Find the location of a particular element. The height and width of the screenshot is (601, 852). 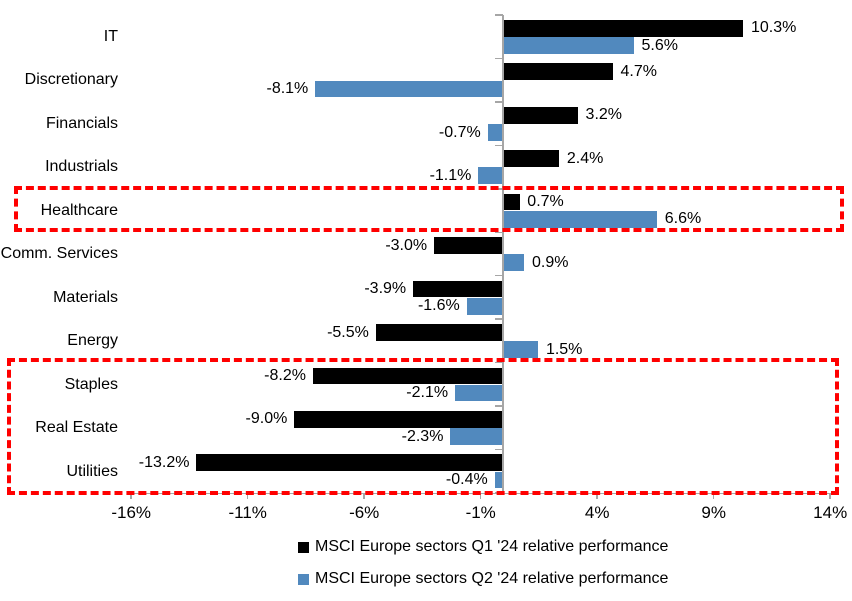

value-label: 5.6% is located at coordinates (659, 45).